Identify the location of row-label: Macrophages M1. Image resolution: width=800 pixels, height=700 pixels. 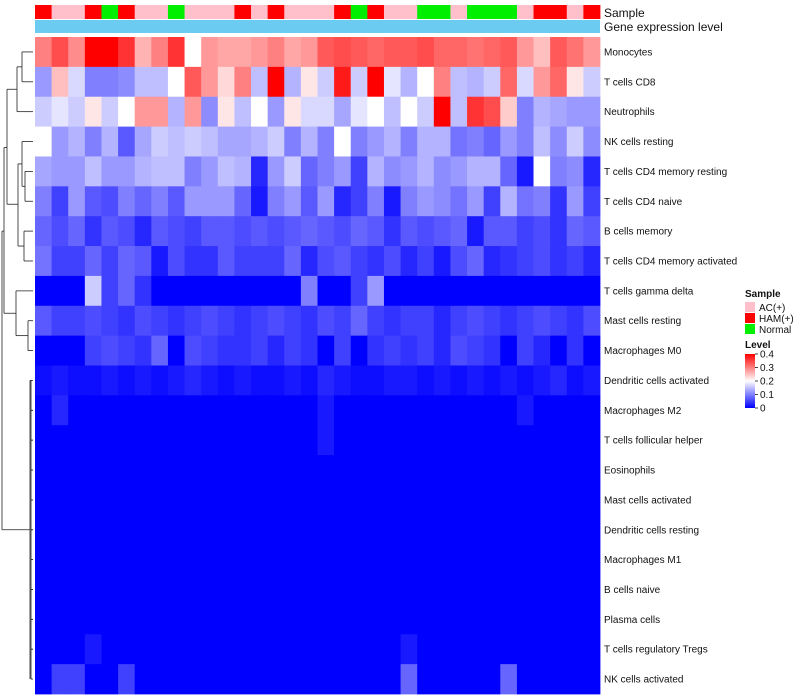
(643, 560).